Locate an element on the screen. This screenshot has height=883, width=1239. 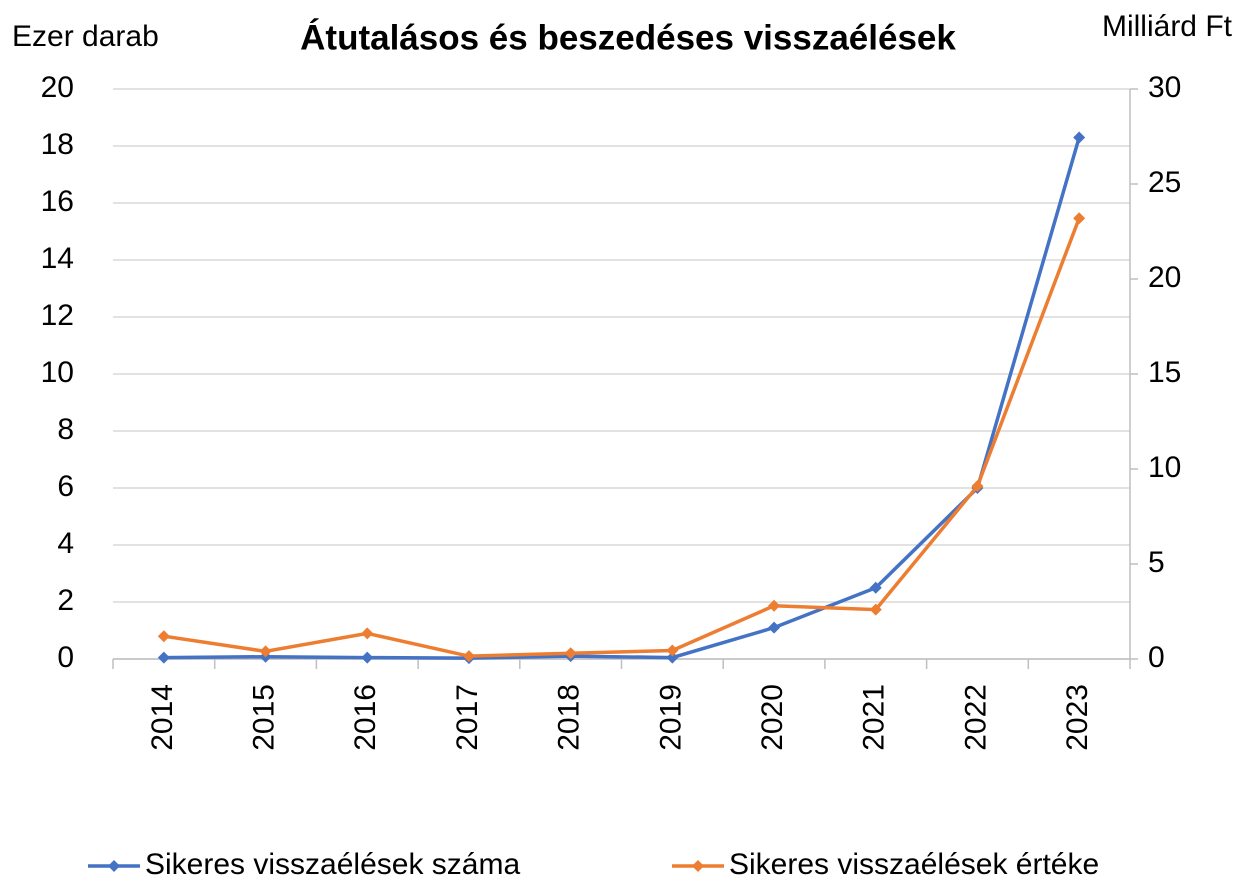
y2-tick-label: 25 is located at coordinates (1164, 182).